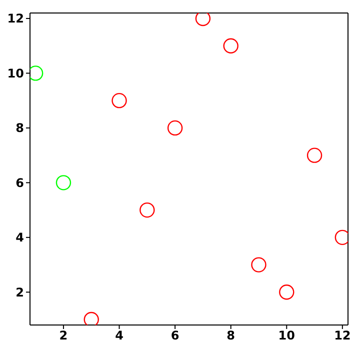 The image size is (361, 355). Describe the element at coordinates (231, 335) in the screenshot. I see `x-tick-label: 8` at that location.